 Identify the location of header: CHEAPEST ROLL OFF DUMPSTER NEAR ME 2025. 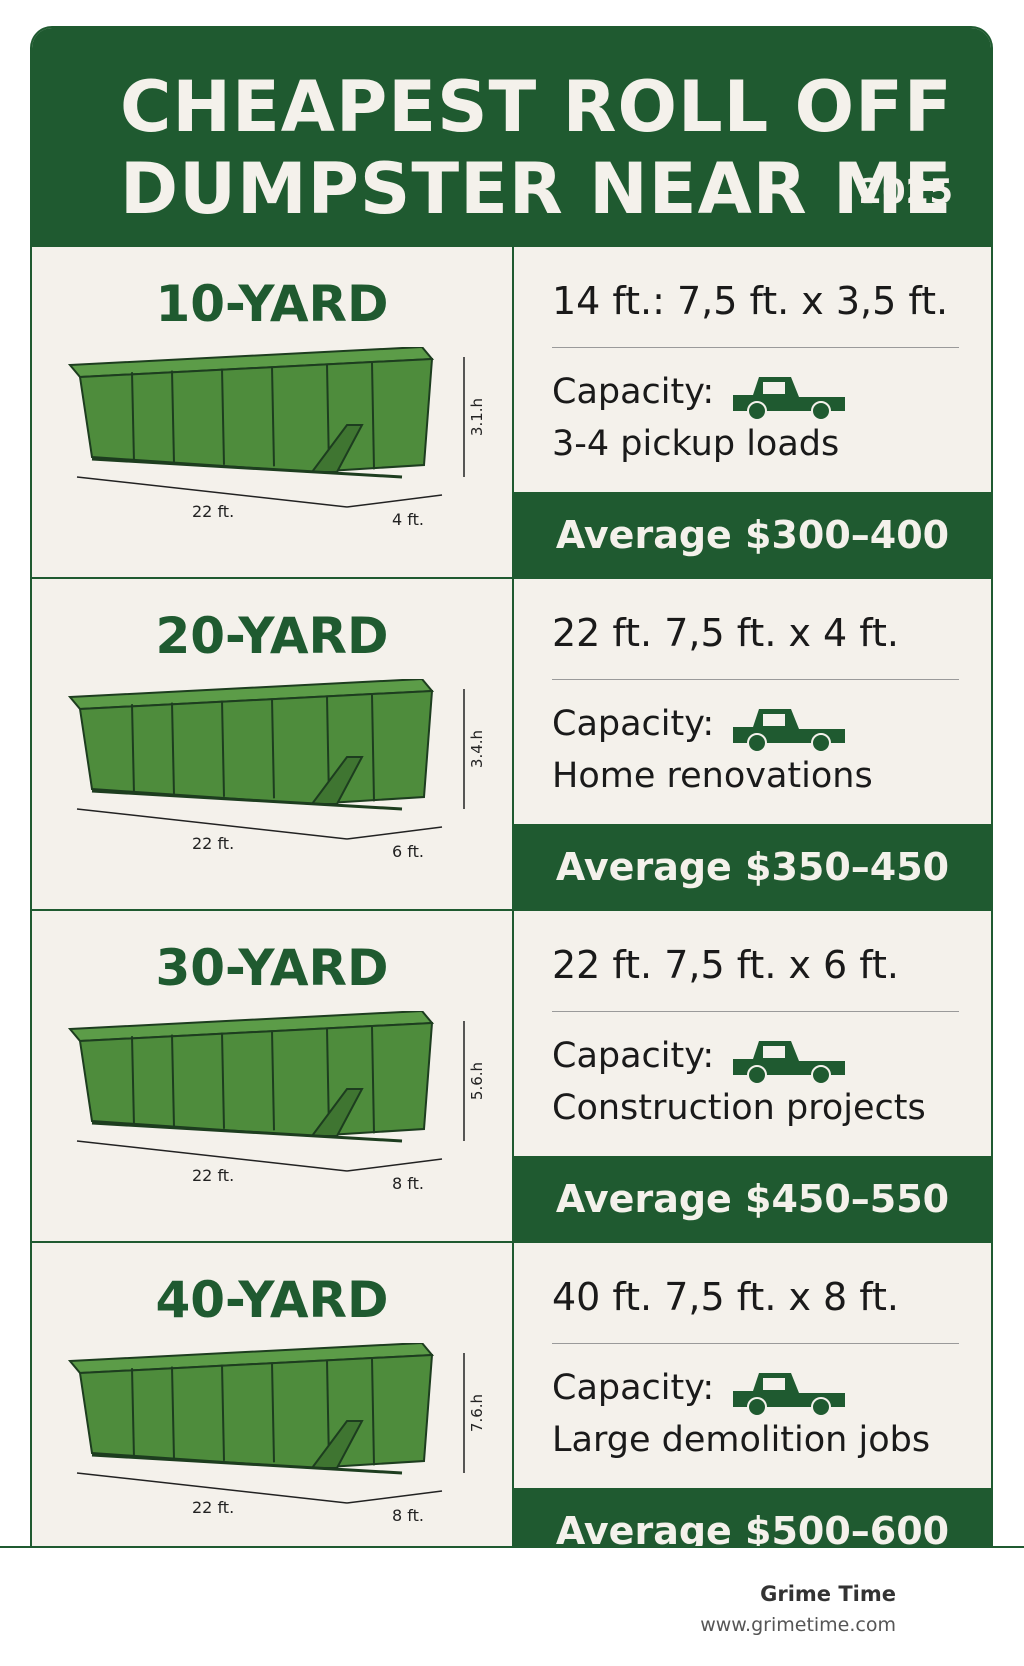
(511, 136).